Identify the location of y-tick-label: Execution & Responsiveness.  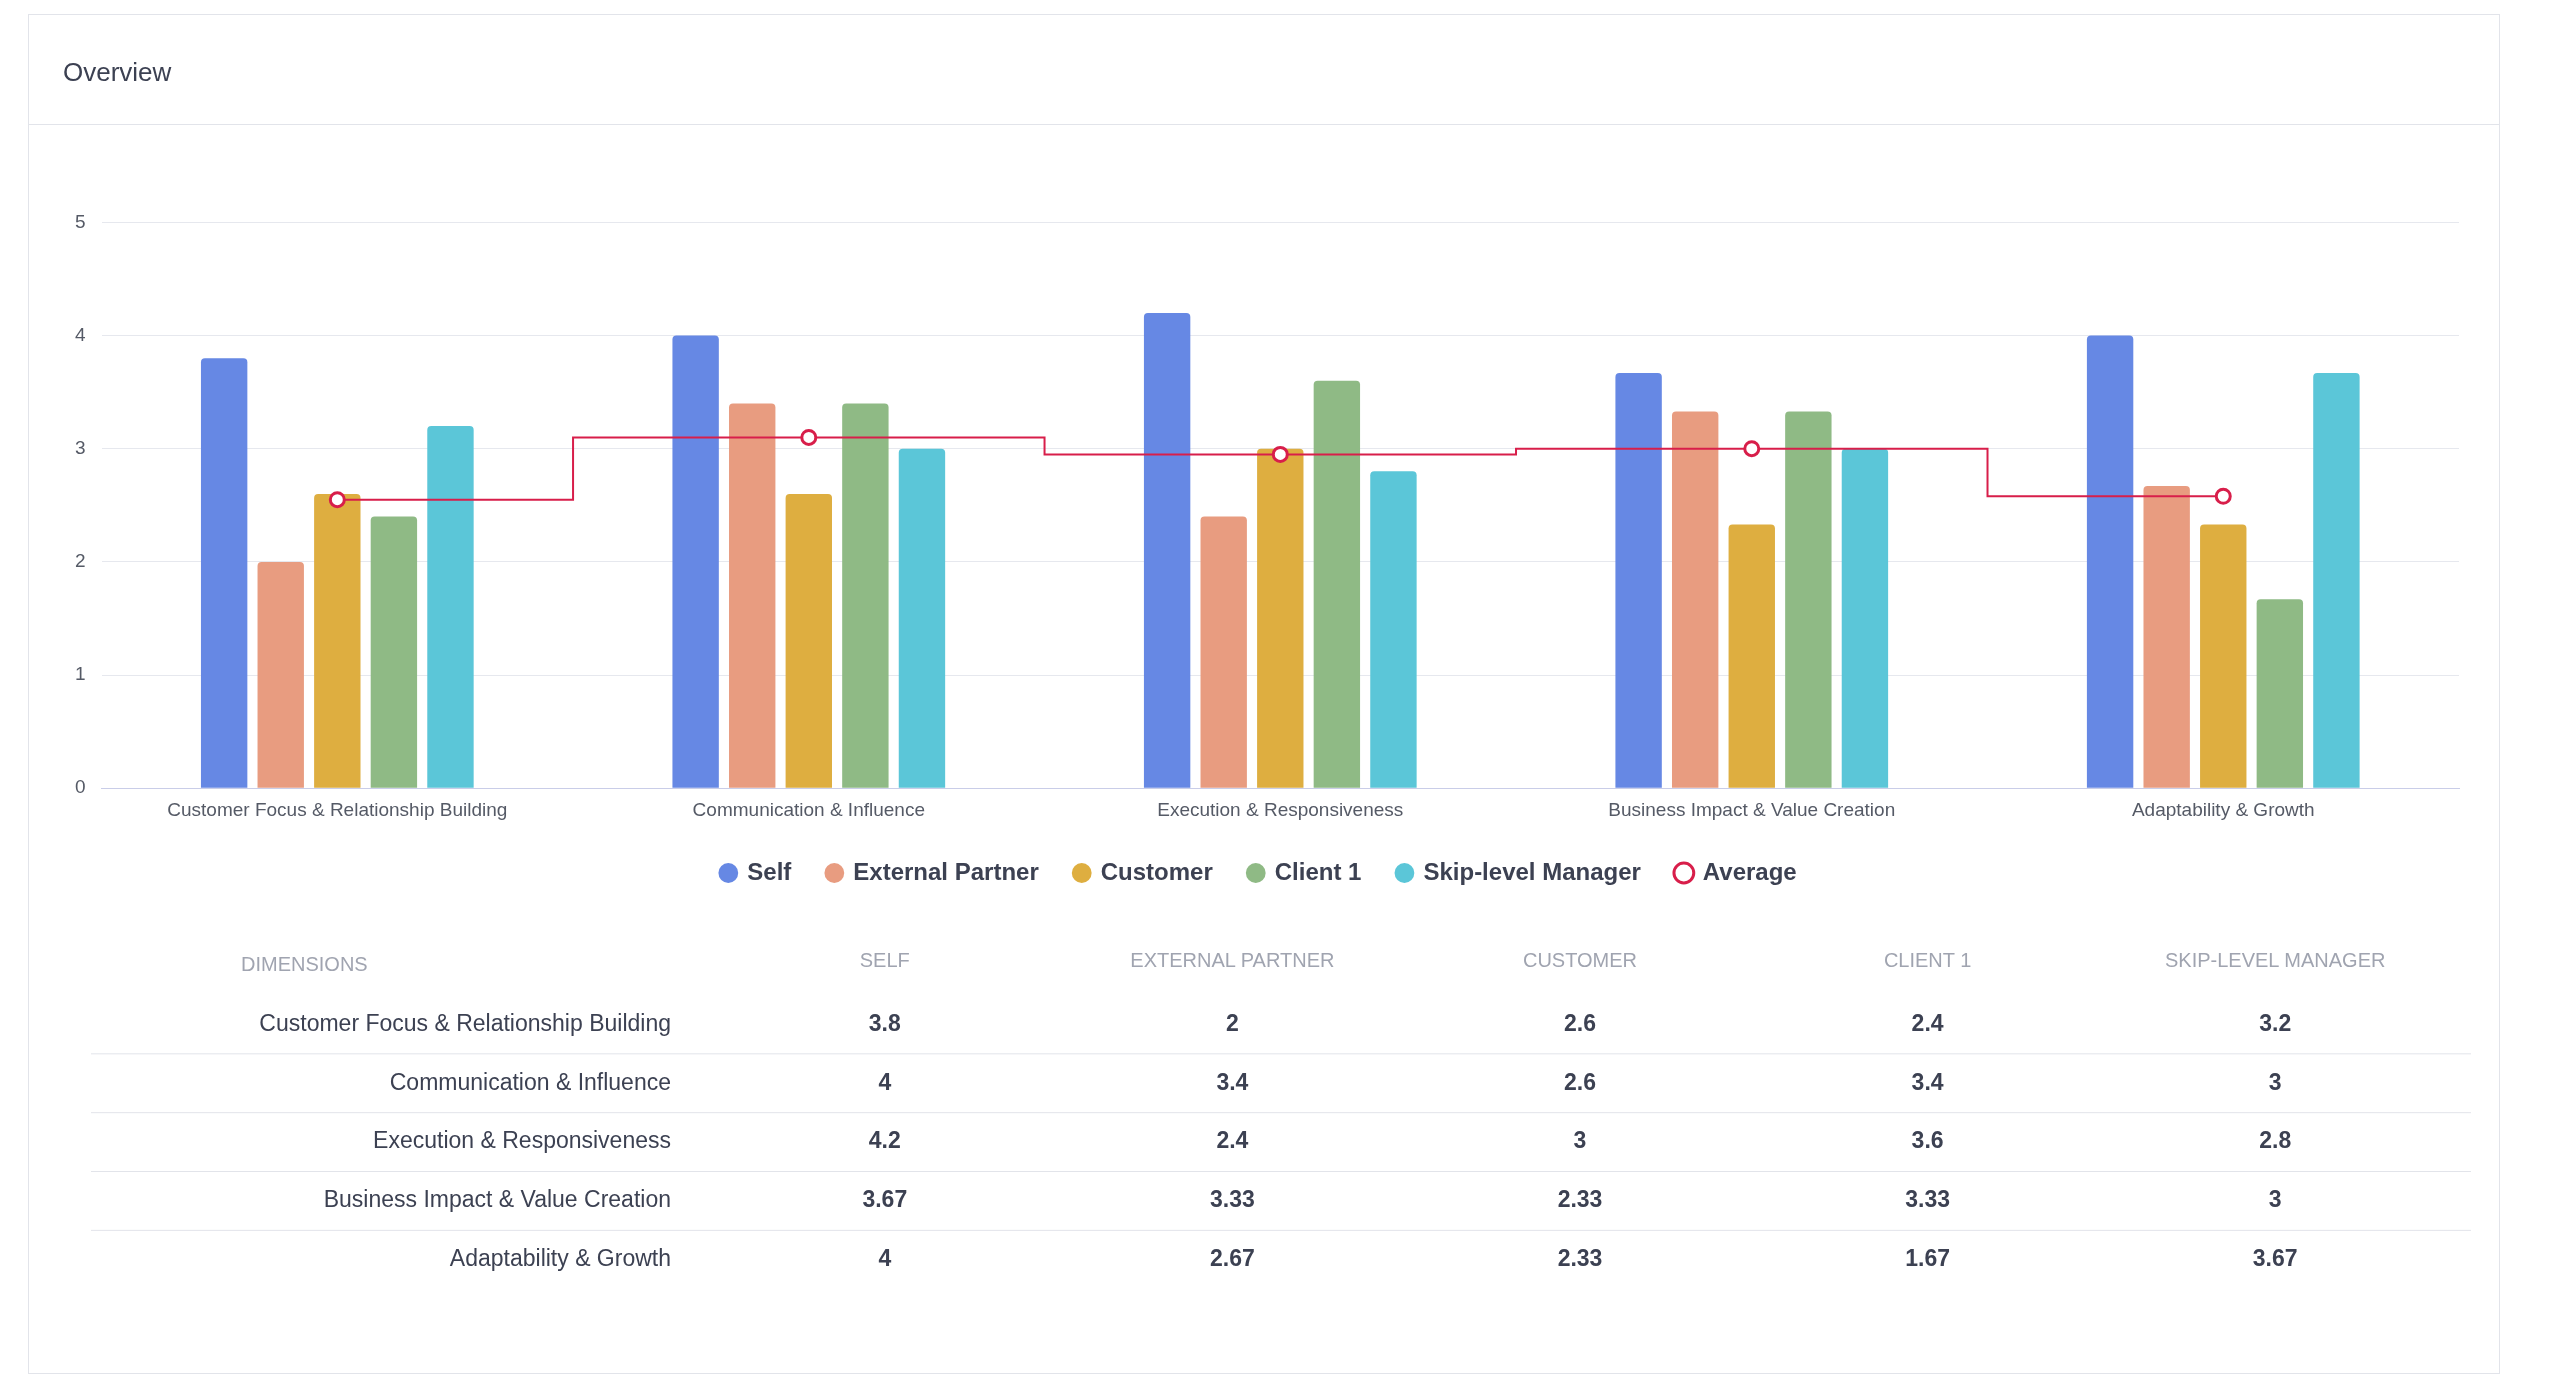
(522, 1140).